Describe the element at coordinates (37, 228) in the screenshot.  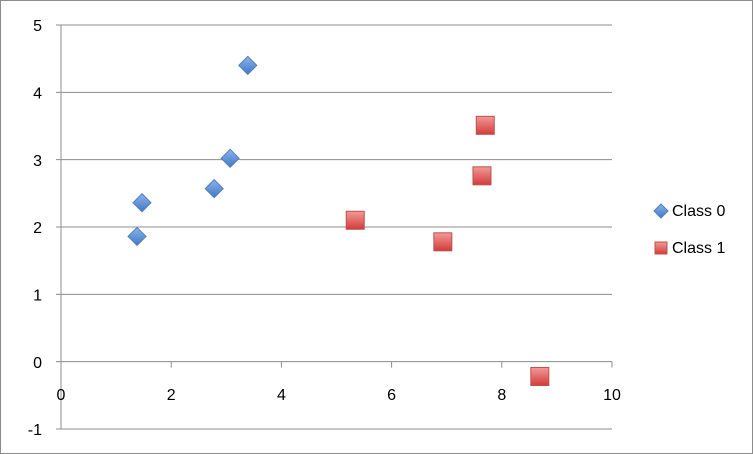
I see `y-tick-label: 2` at that location.